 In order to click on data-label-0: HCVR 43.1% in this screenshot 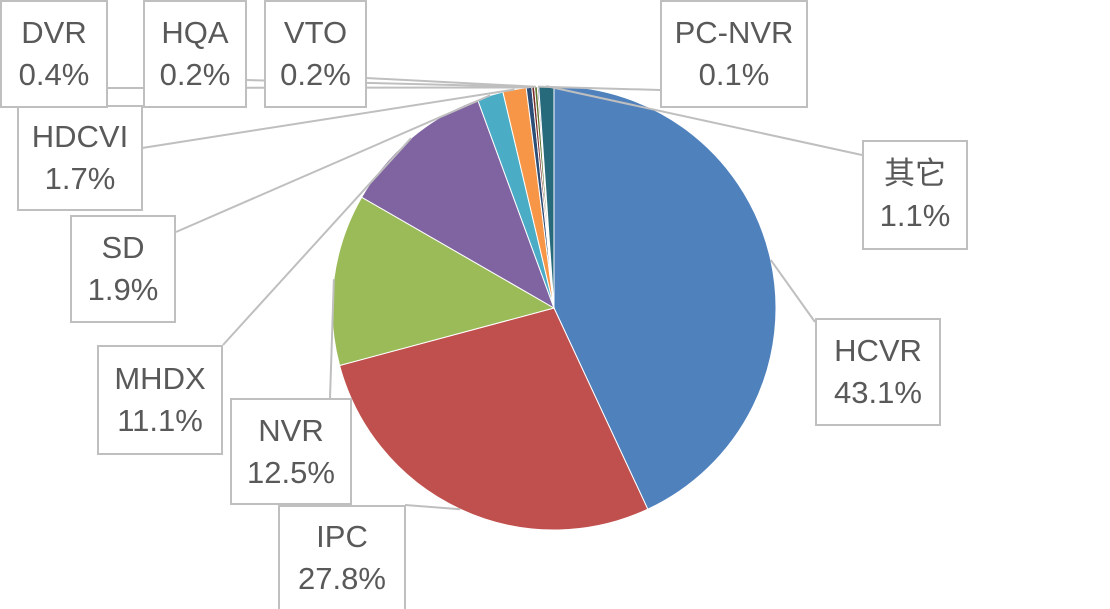, I will do `click(878, 372)`.